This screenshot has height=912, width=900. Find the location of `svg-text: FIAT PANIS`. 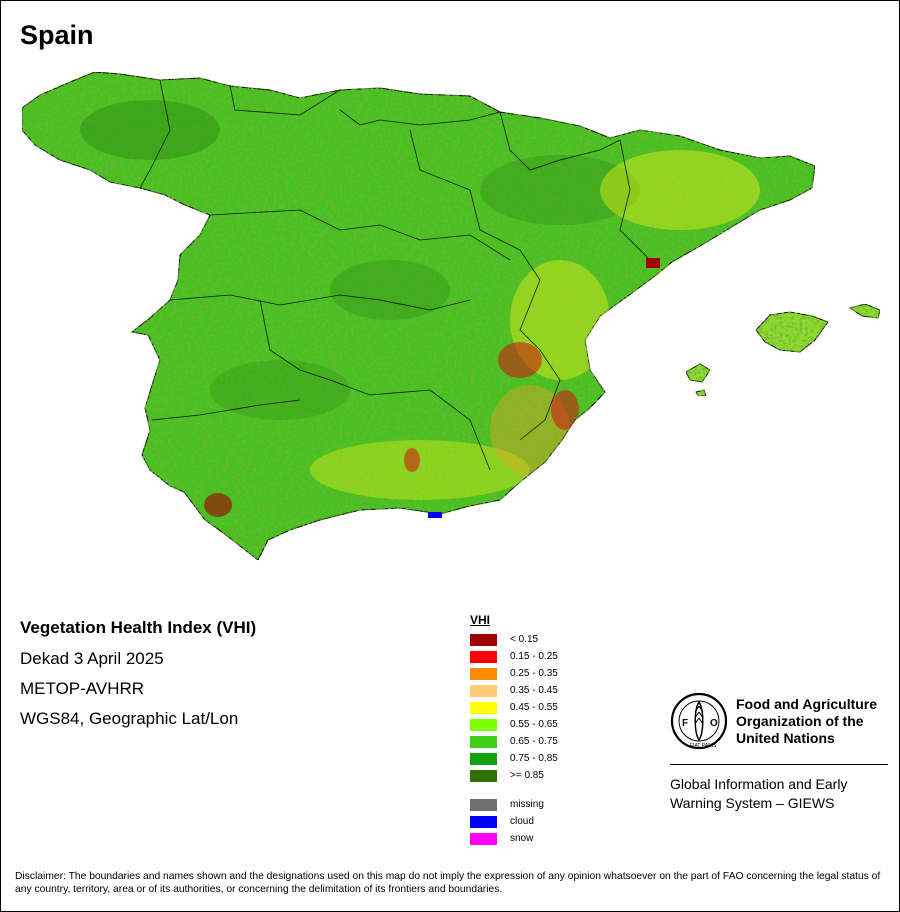

svg-text: FIAT PANIS is located at coordinates (703, 746).